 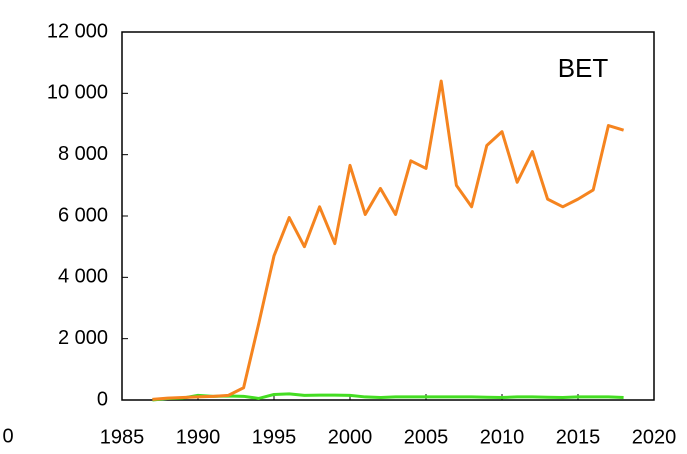 I want to click on x-tick-label: 2020, so click(x=654, y=437).